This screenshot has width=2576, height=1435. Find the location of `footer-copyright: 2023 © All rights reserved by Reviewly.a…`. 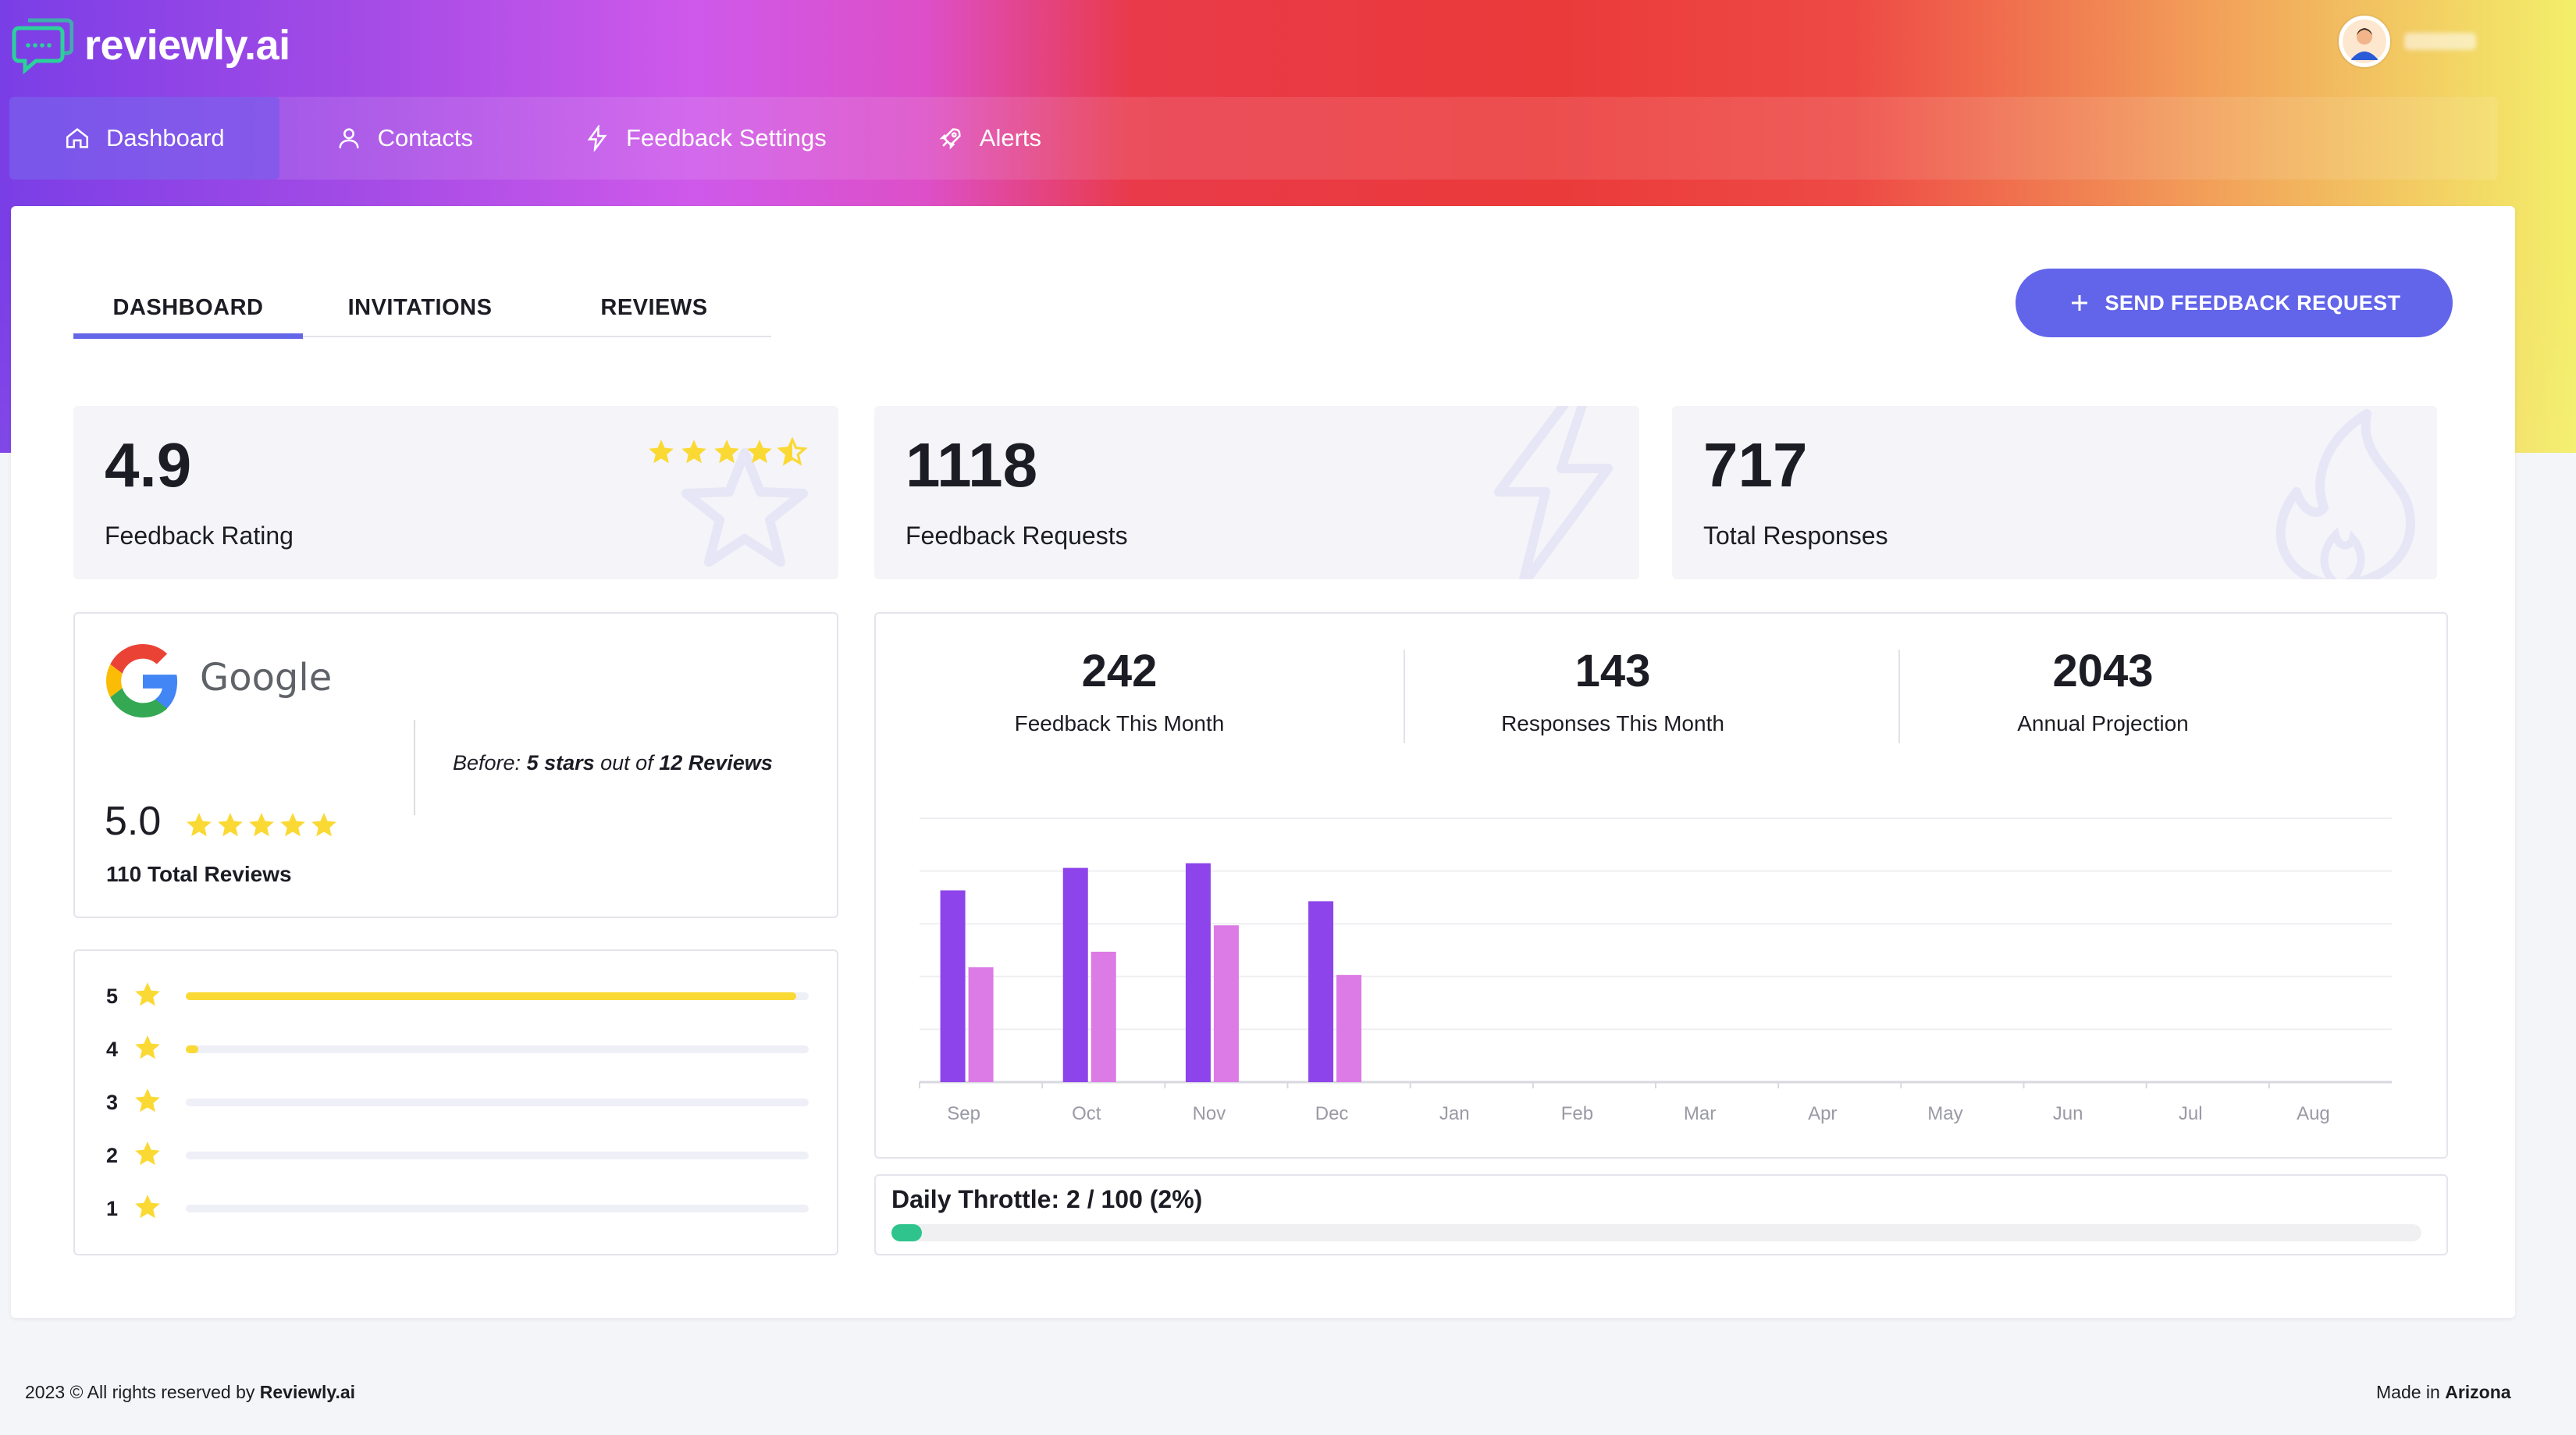

footer-copyright: 2023 © All rights reserved by Reviewly.a… is located at coordinates (190, 1392).